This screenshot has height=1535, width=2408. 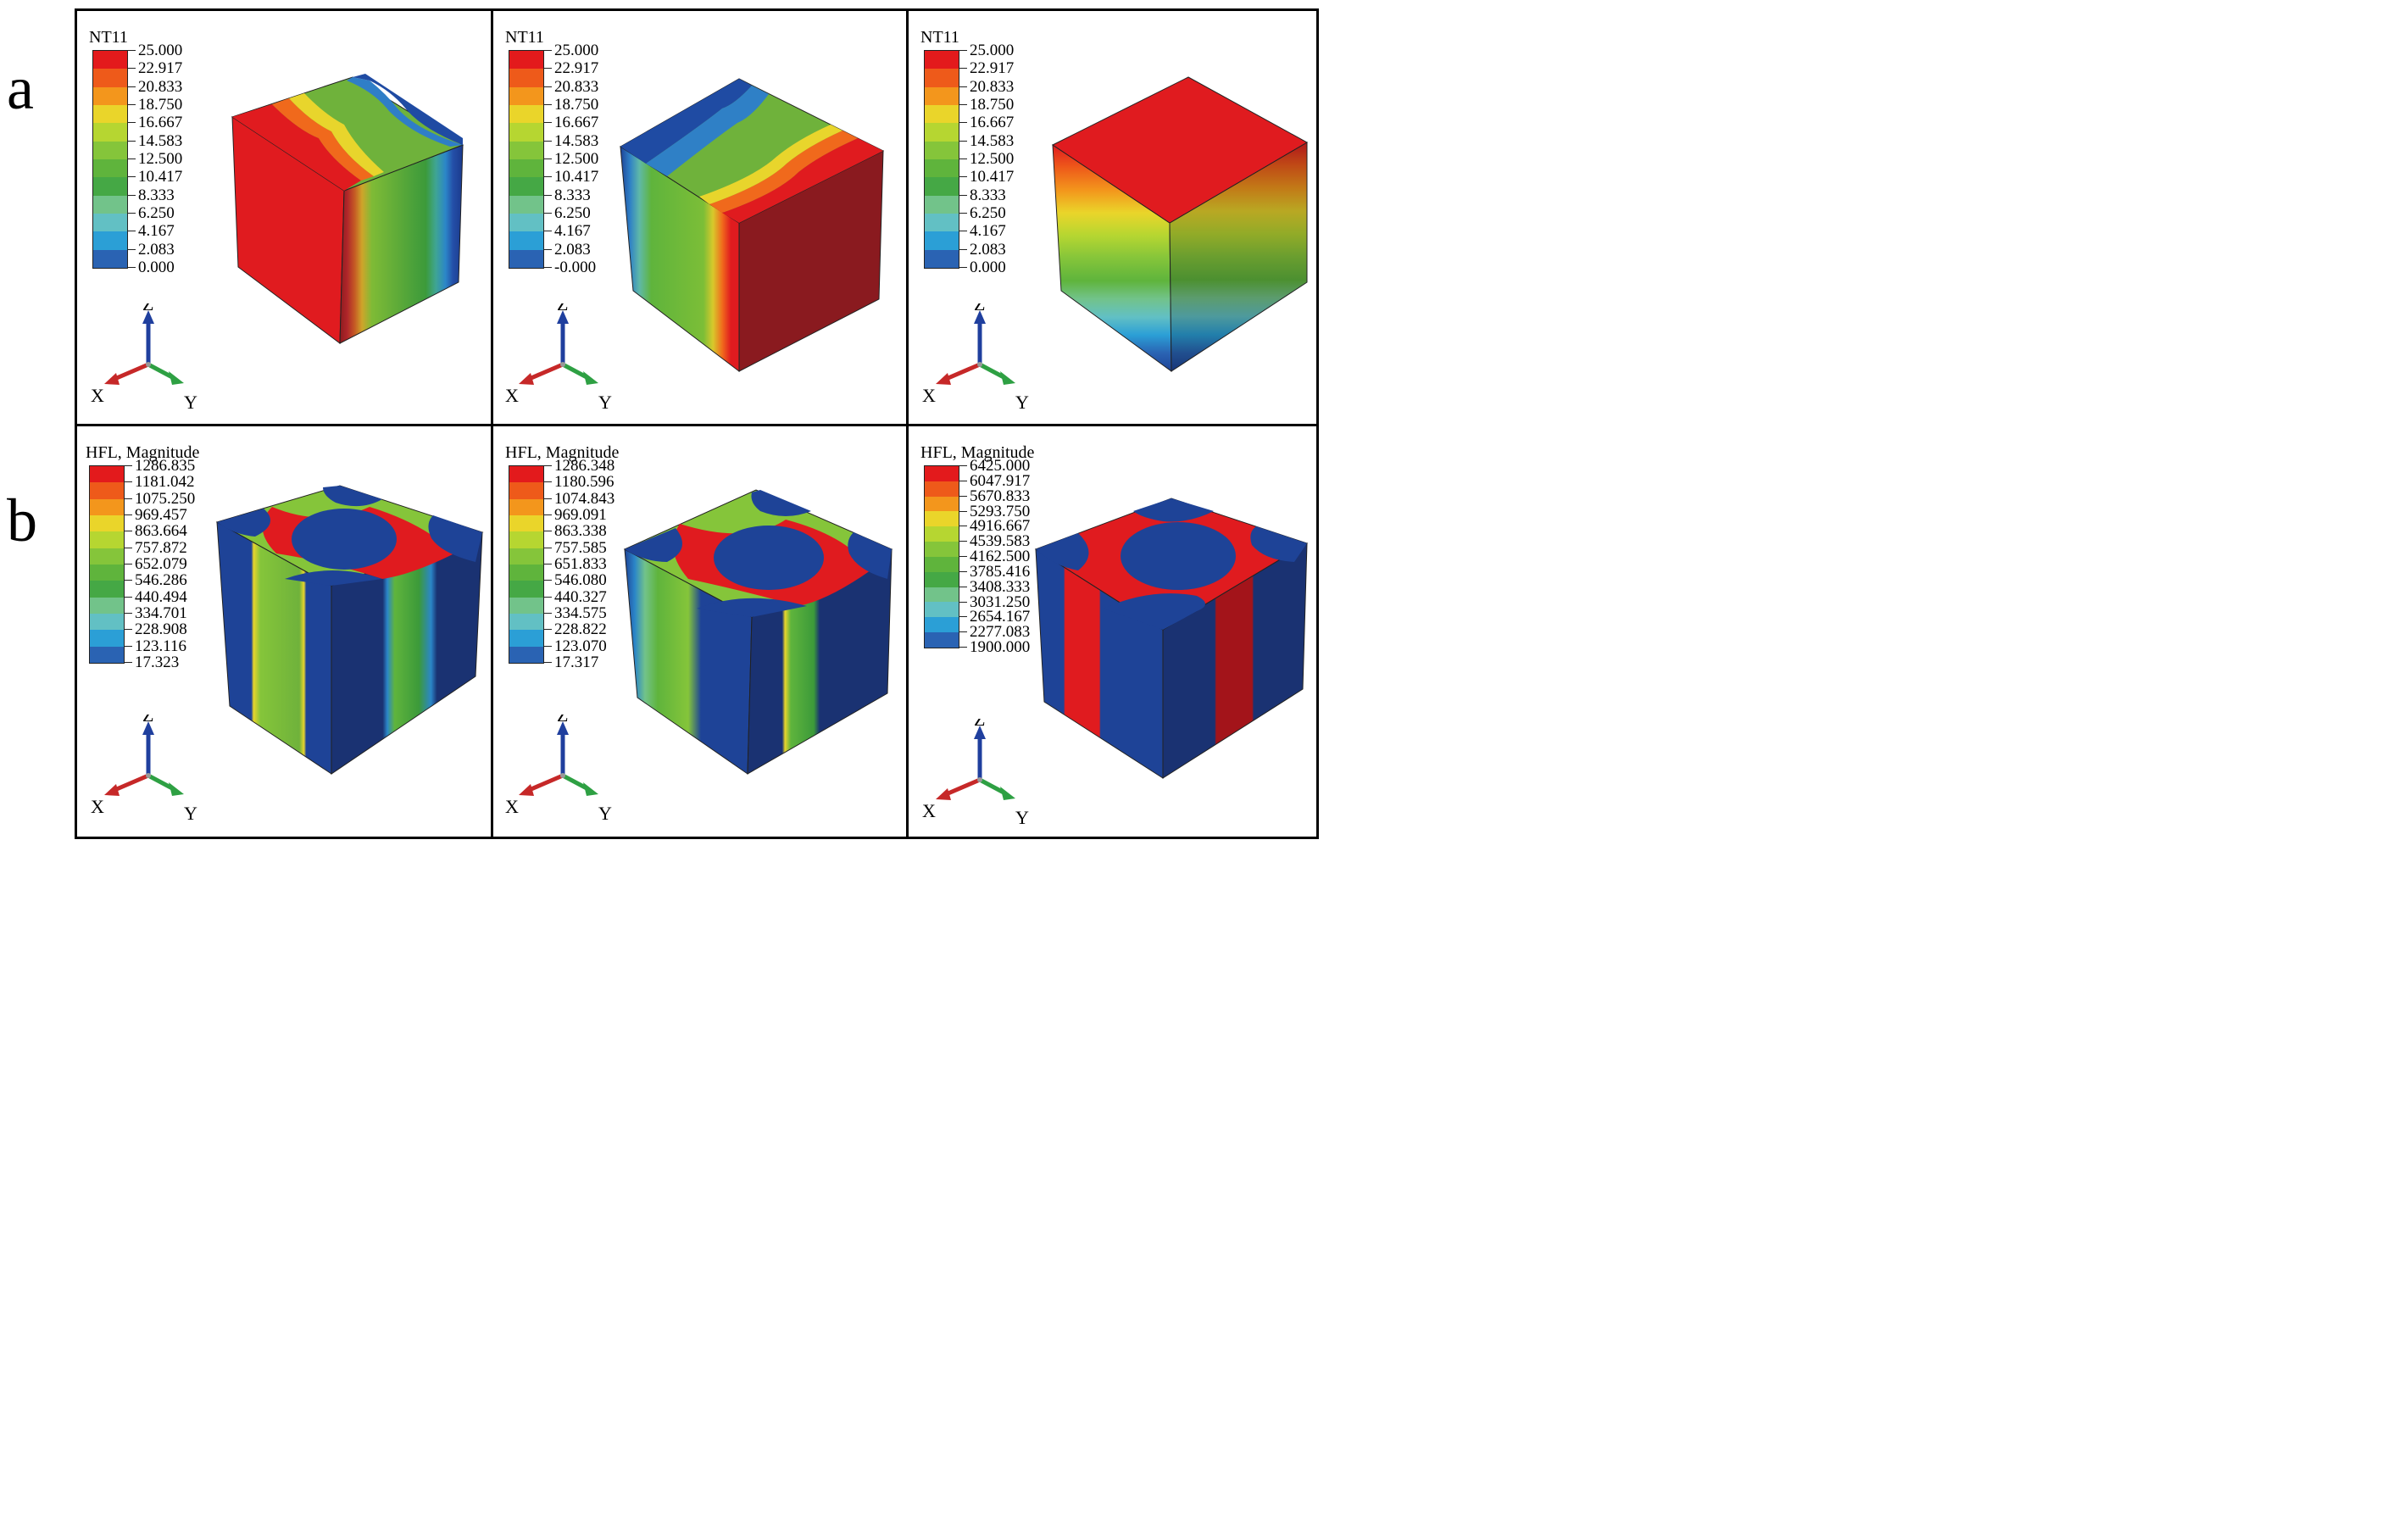 What do you see at coordinates (995, 617) in the screenshot?
I see `legend-tick-label: 2654.167` at bounding box center [995, 617].